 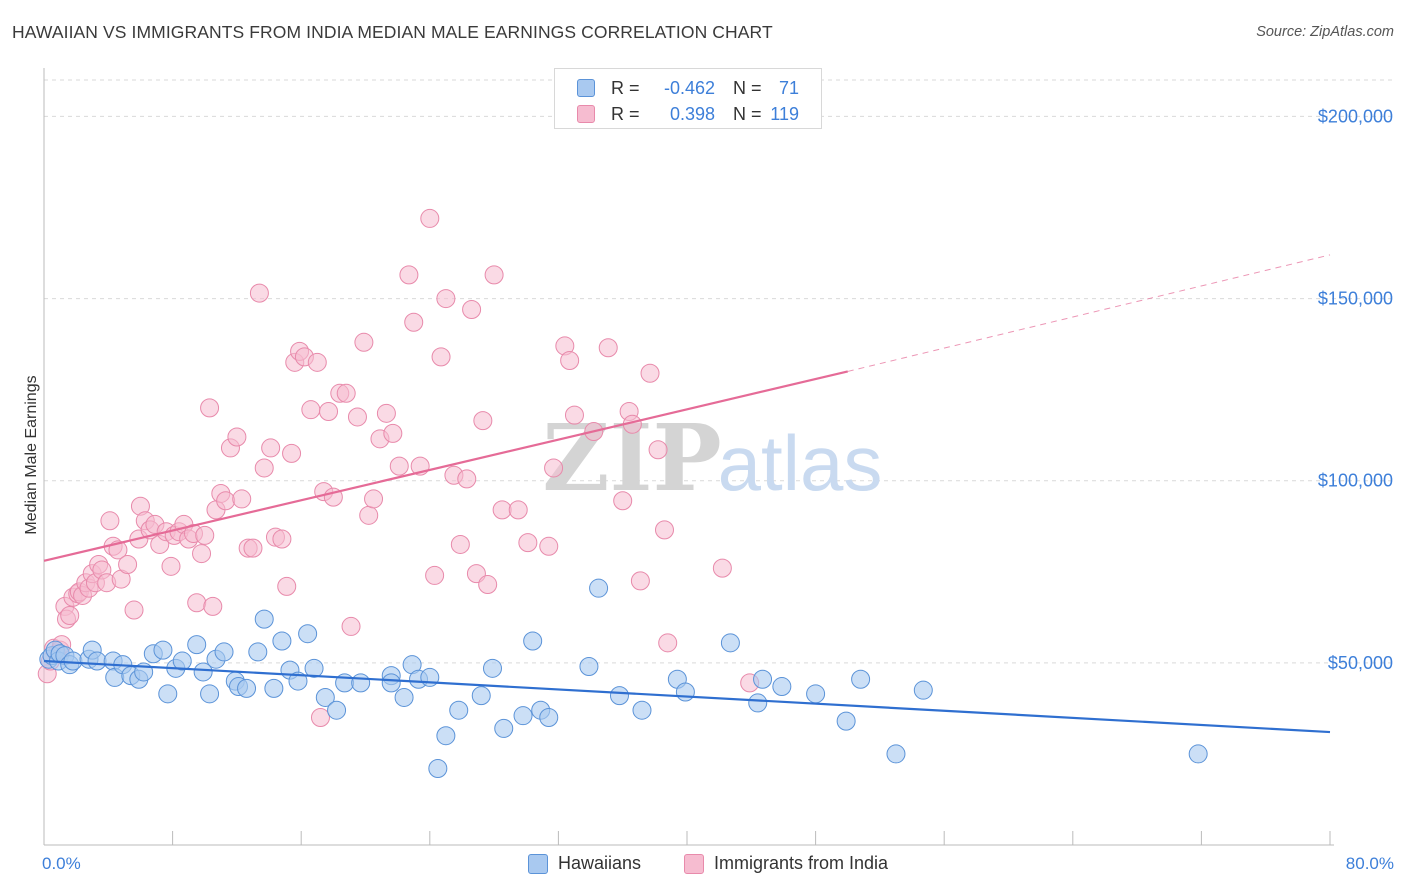 I want to click on hawaiian-trend-line, so click(x=687, y=696).